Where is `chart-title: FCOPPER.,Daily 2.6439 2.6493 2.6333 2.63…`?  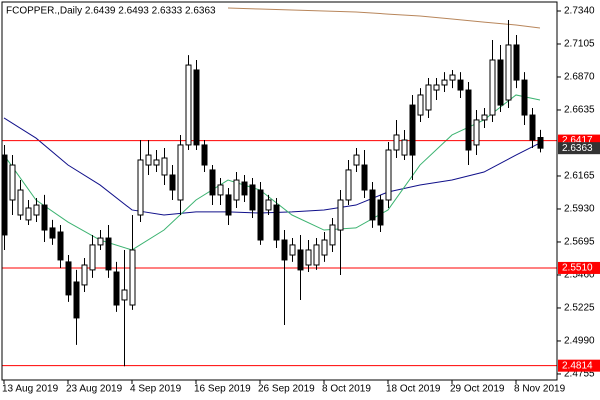 chart-title: FCOPPER.,Daily 2.6439 2.6493 2.6333 2.63… is located at coordinates (111, 11).